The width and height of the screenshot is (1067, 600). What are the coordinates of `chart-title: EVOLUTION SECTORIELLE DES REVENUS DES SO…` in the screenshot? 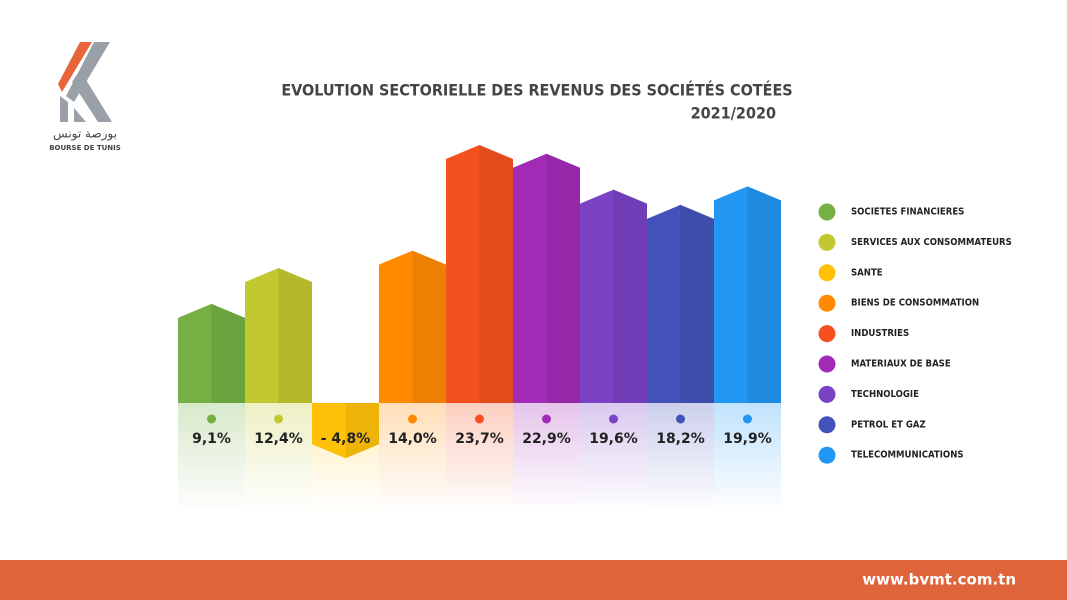 It's located at (536, 90).